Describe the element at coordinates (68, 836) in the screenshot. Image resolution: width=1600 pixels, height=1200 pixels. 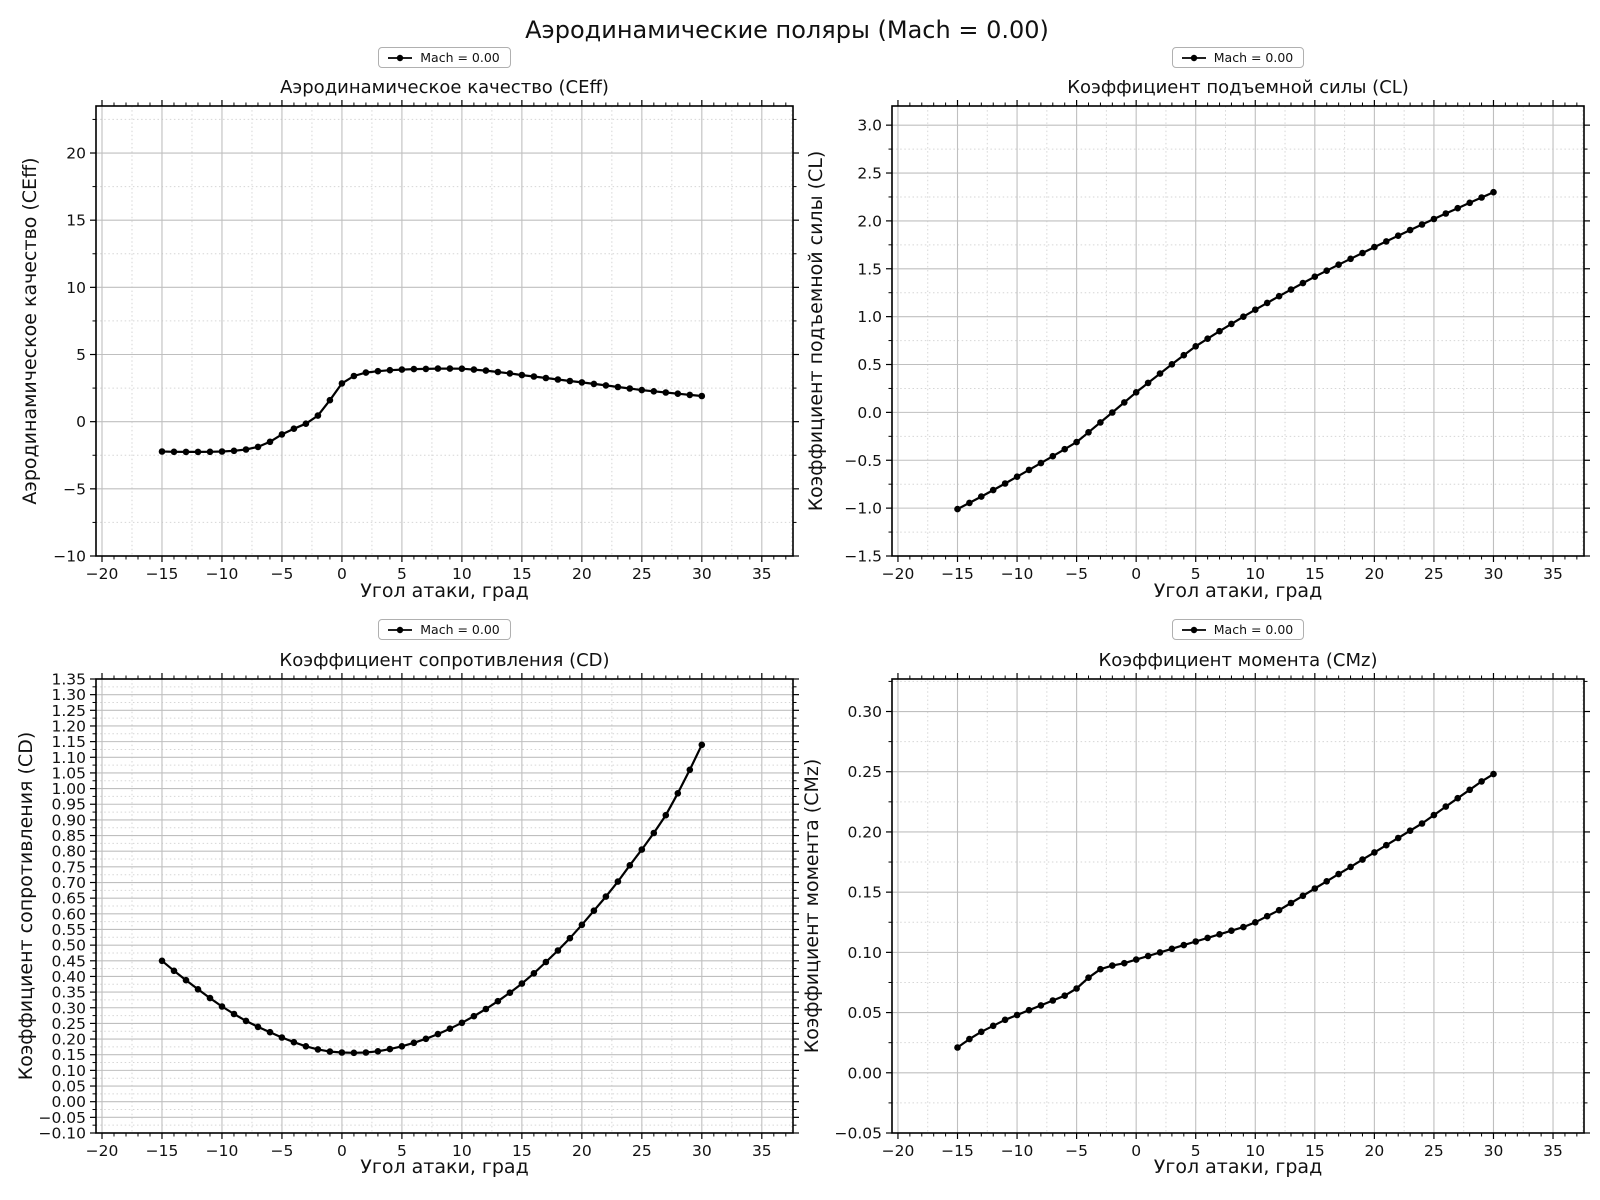
I see `svg-text: 0.85` at that location.